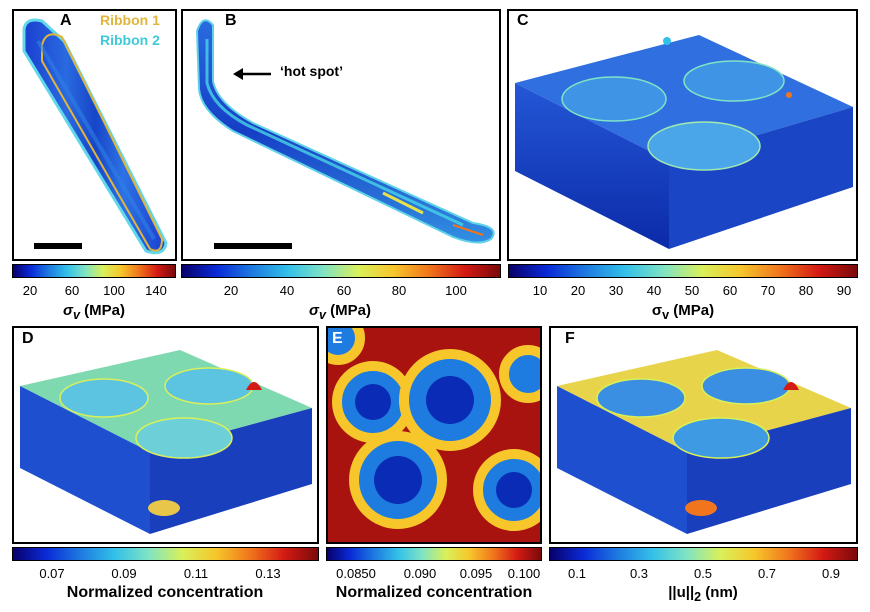 This screenshot has width=870, height=612. Describe the element at coordinates (683, 271) in the screenshot. I see `colorbar-c` at that location.